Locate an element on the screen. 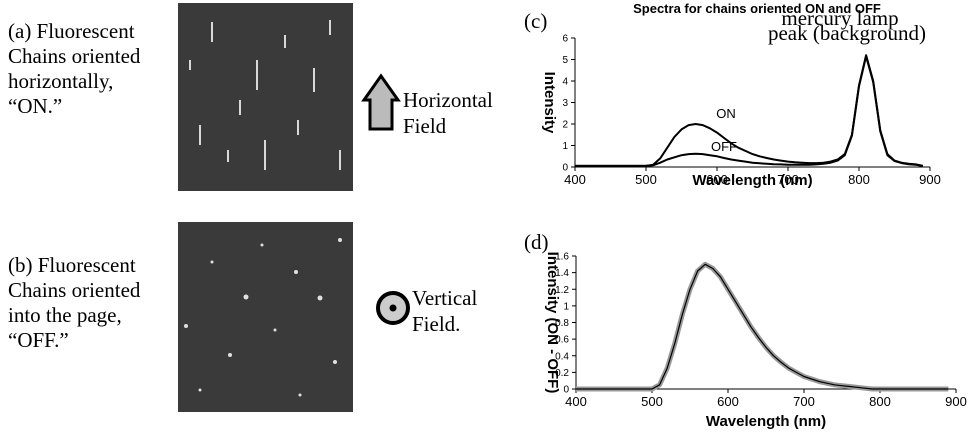  y-axis-label: Intensity (ON - OFF) is located at coordinates (552, 323).